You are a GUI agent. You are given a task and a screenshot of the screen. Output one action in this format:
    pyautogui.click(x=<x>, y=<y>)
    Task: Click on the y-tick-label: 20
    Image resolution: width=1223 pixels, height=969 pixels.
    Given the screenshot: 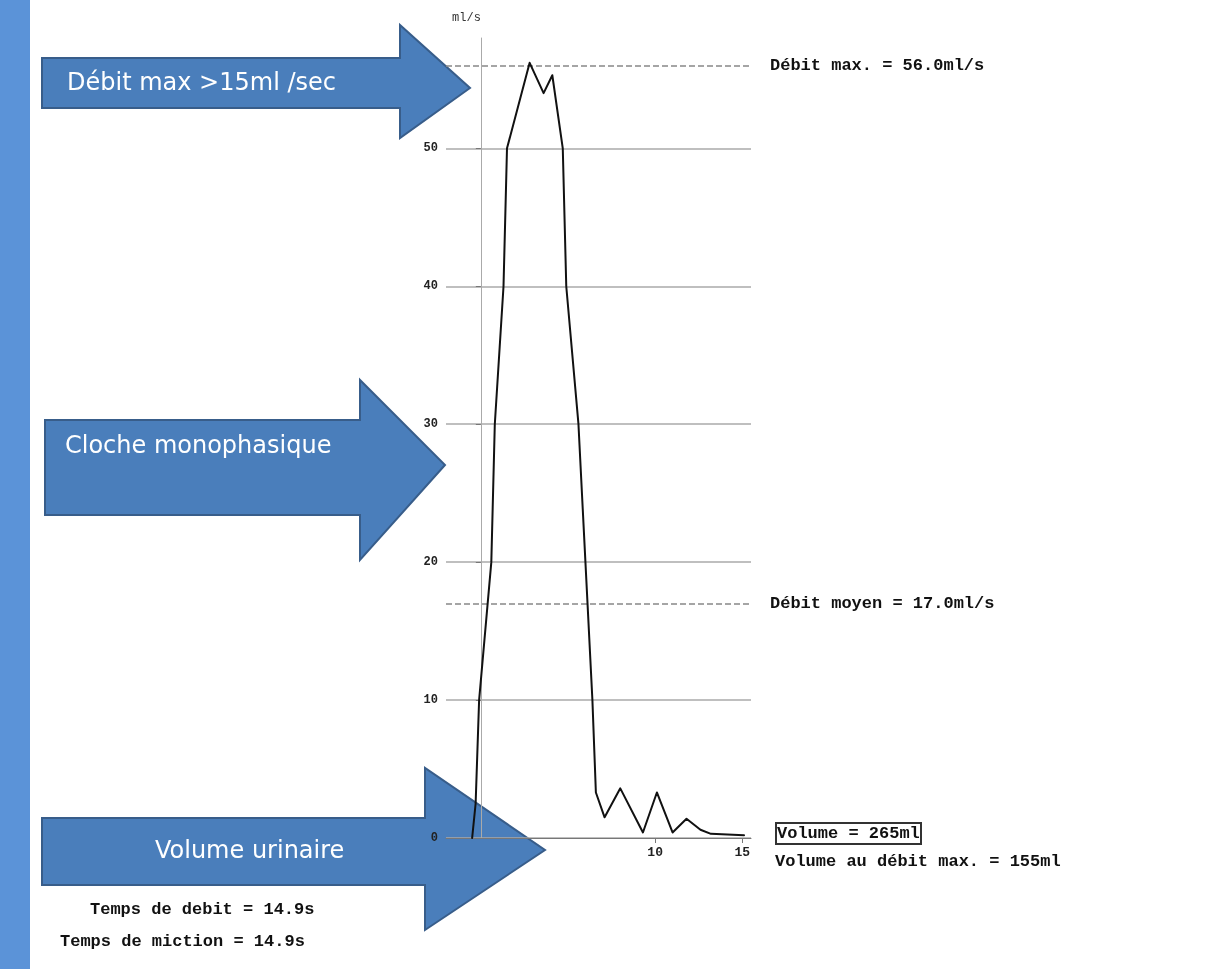 What is the action you would take?
    pyautogui.click(x=430, y=562)
    